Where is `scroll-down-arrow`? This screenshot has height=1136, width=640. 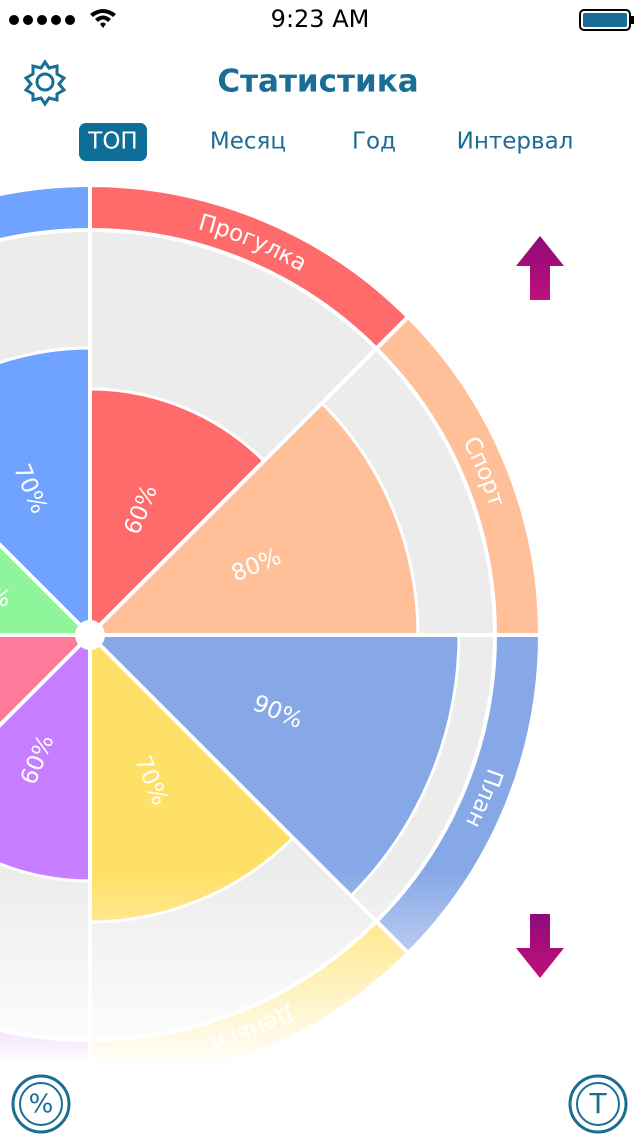 scroll-down-arrow is located at coordinates (540, 946).